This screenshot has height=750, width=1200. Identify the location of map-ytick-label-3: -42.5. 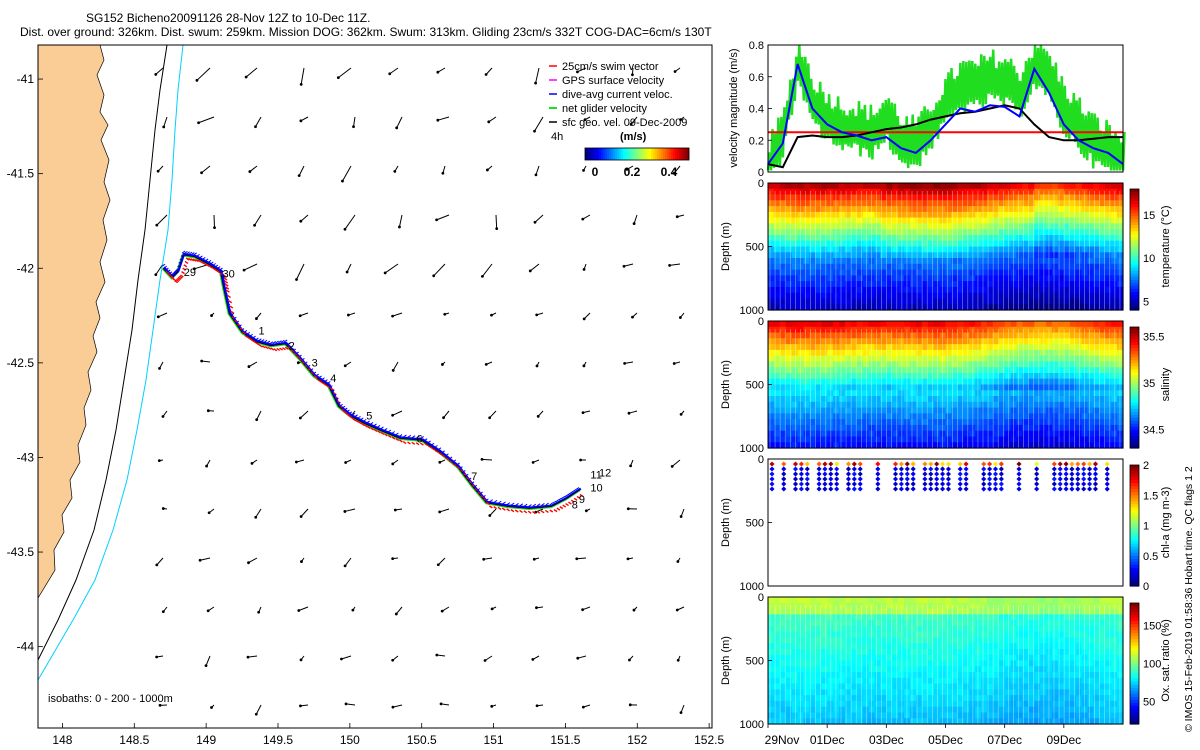
(21, 363).